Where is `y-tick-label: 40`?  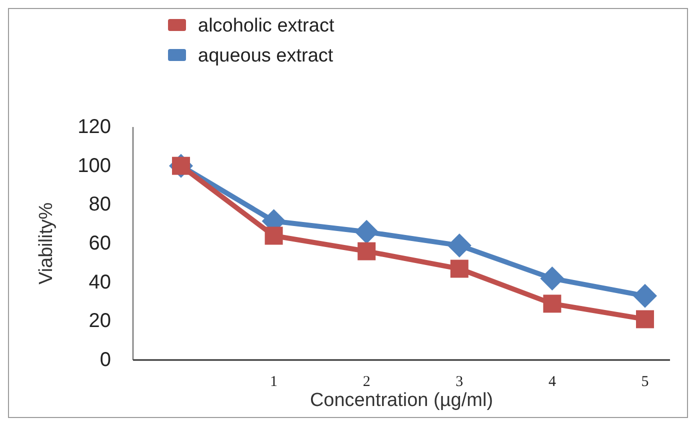
y-tick-label: 40 is located at coordinates (99, 282).